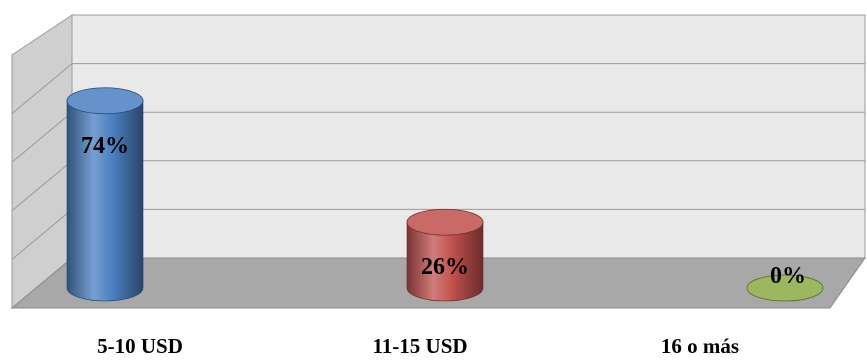 The height and width of the screenshot is (360, 867). Describe the element at coordinates (445, 267) in the screenshot. I see `data-label-1: 26%` at that location.